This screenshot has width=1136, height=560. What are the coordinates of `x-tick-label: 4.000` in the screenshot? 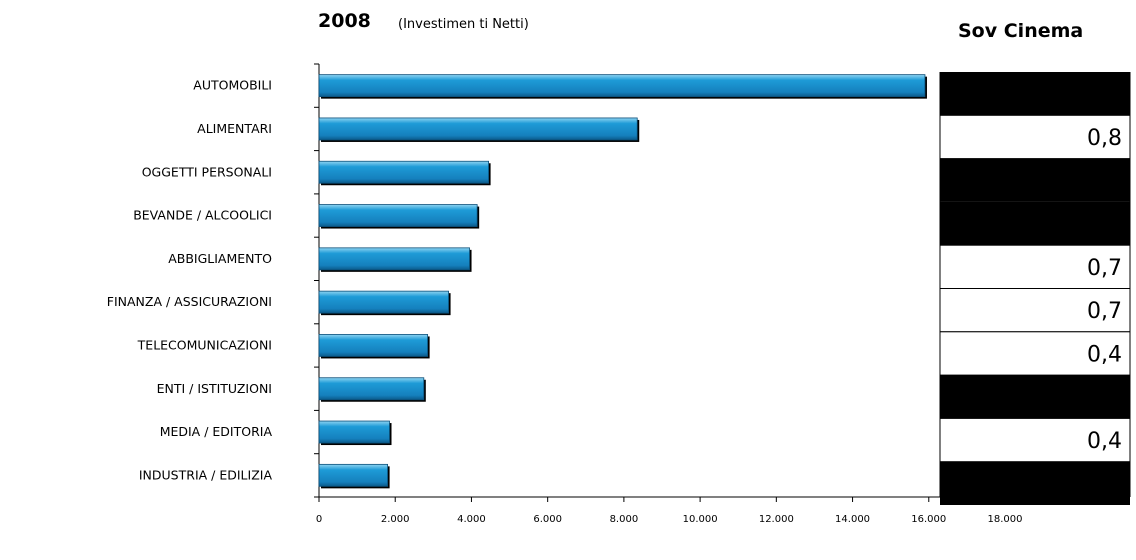 It's located at (471, 519).